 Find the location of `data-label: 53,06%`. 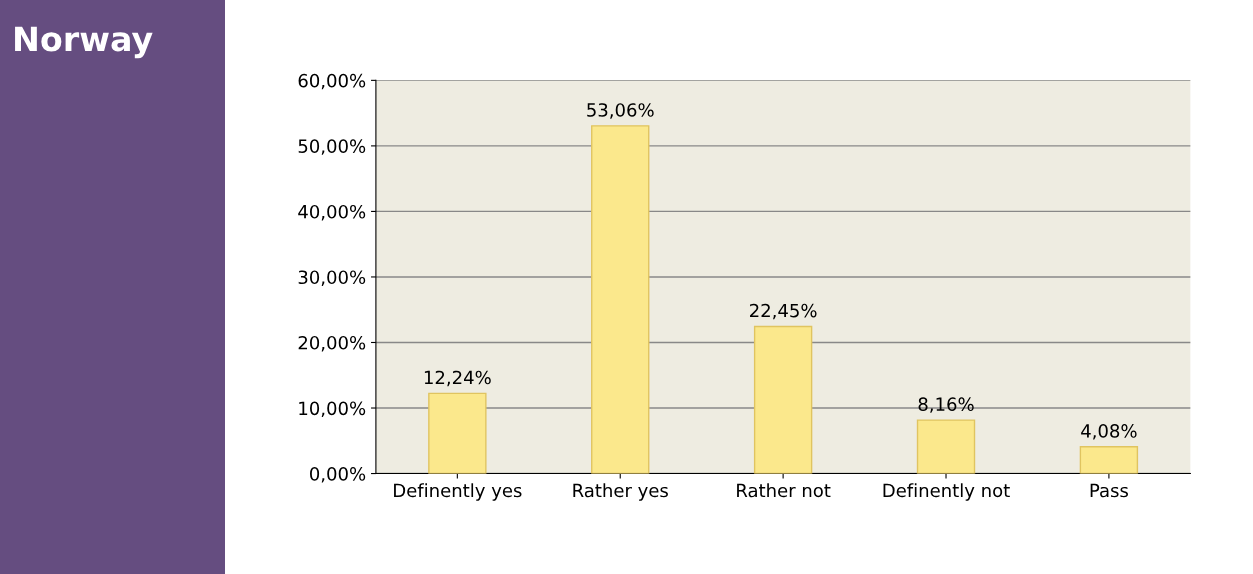

data-label: 53,06% is located at coordinates (620, 111).